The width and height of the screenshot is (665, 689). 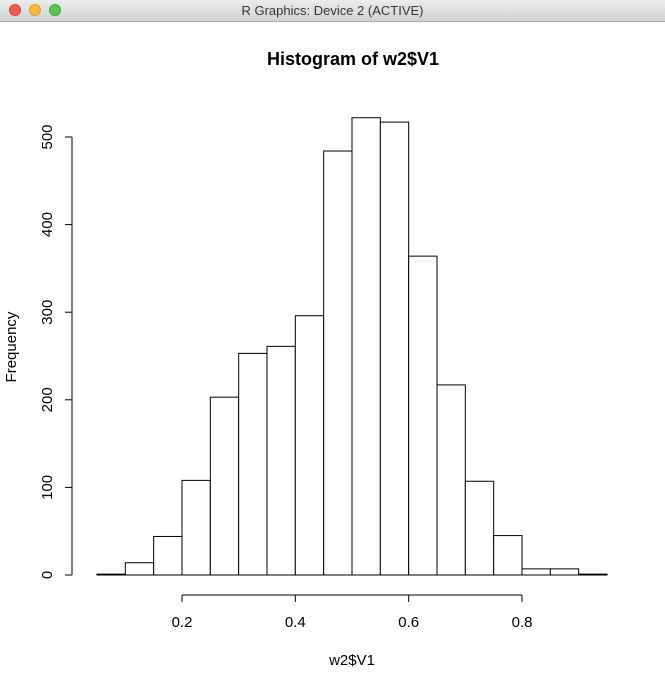 I want to click on x-tick-label: 0.2, so click(x=182, y=622).